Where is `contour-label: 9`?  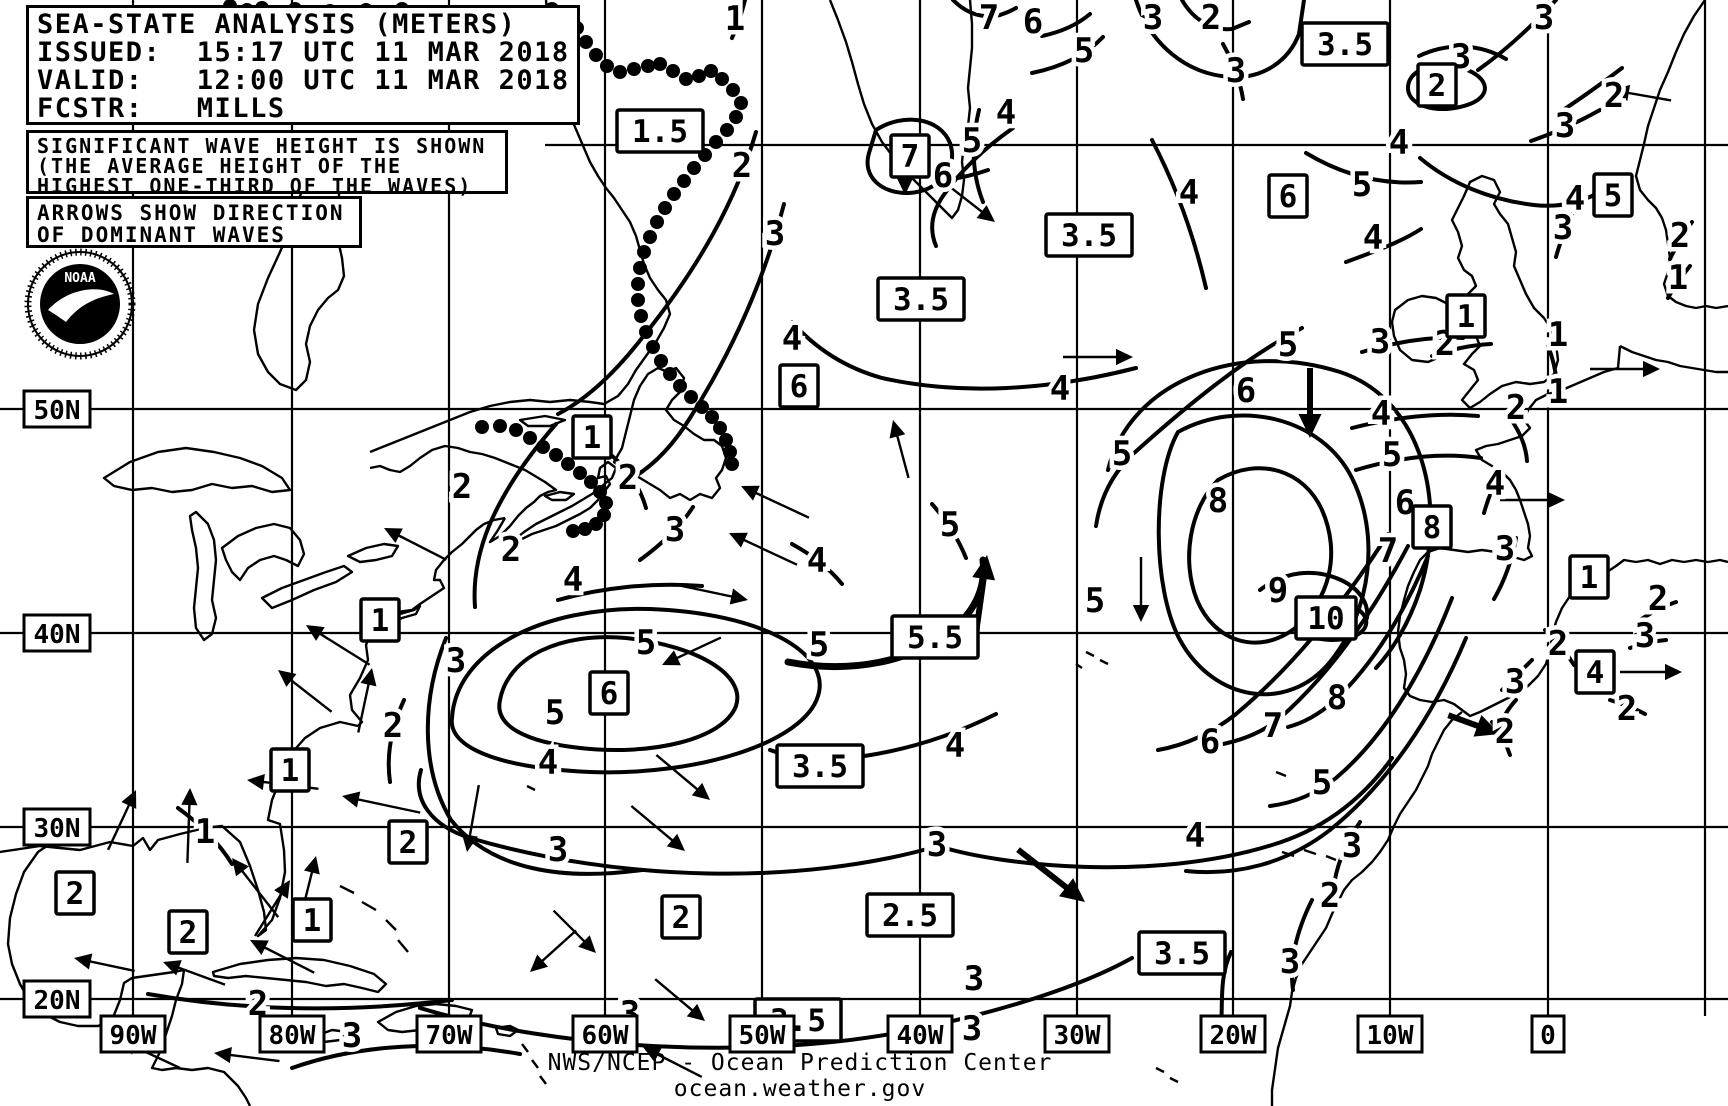 contour-label: 9 is located at coordinates (1278, 591).